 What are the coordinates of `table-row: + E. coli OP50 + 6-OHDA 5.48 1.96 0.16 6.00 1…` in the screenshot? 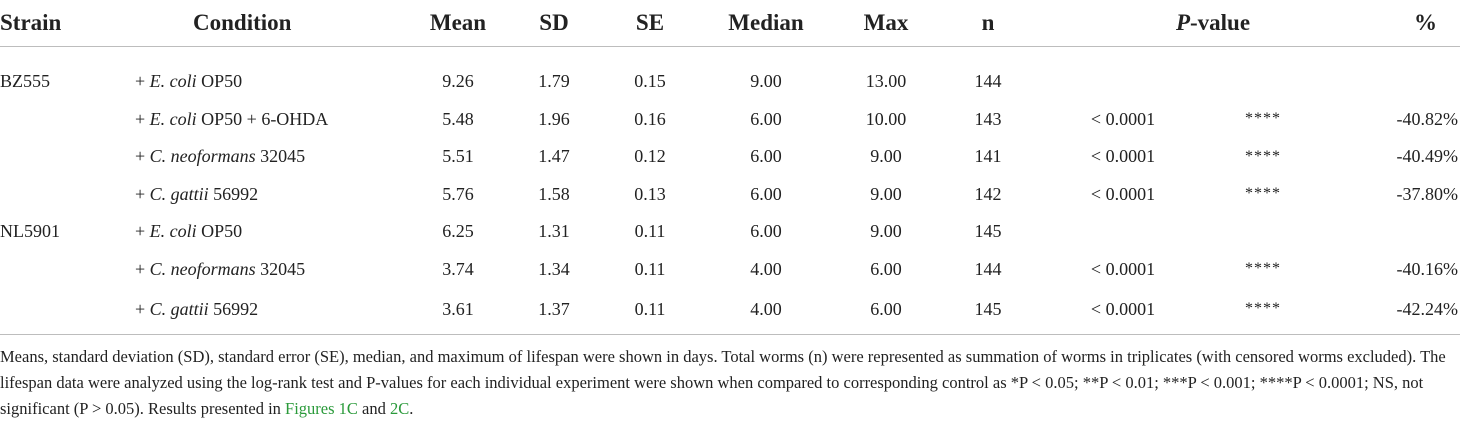 It's located at (730, 120).